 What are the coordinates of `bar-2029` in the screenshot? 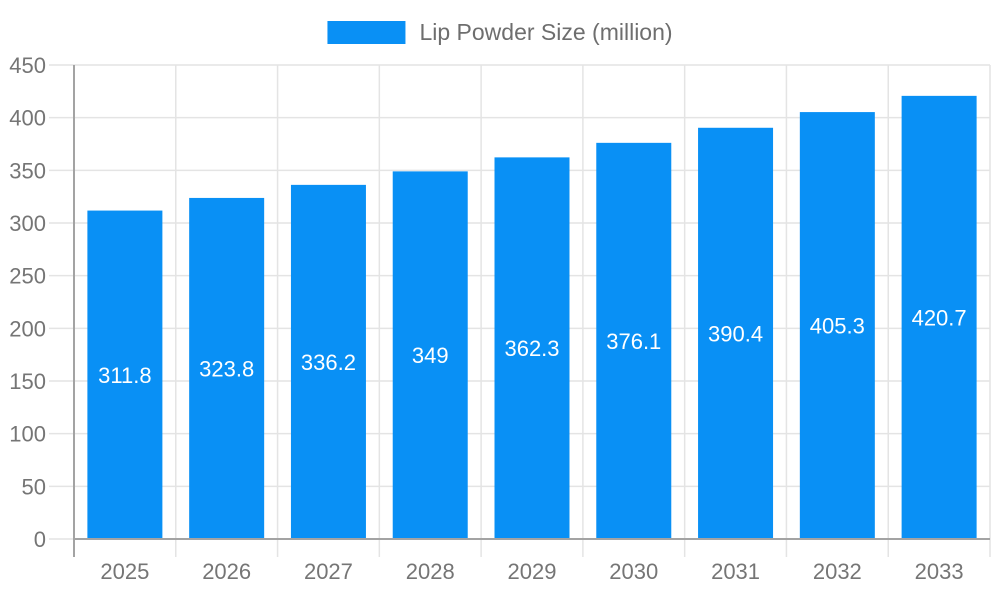 It's located at (532, 348).